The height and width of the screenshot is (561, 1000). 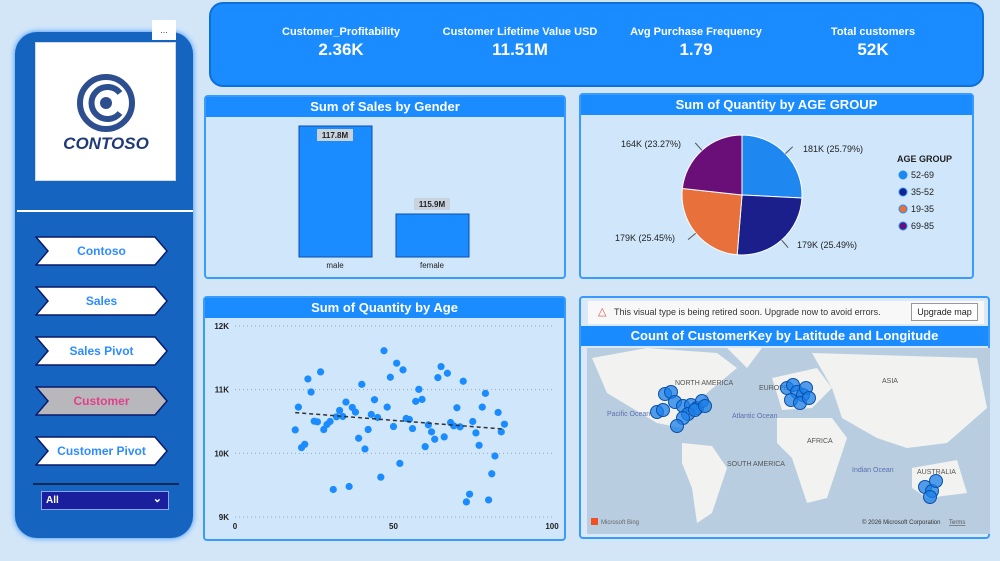 What do you see at coordinates (957, 523) in the screenshot?
I see `terms-link: Terms` at bounding box center [957, 523].